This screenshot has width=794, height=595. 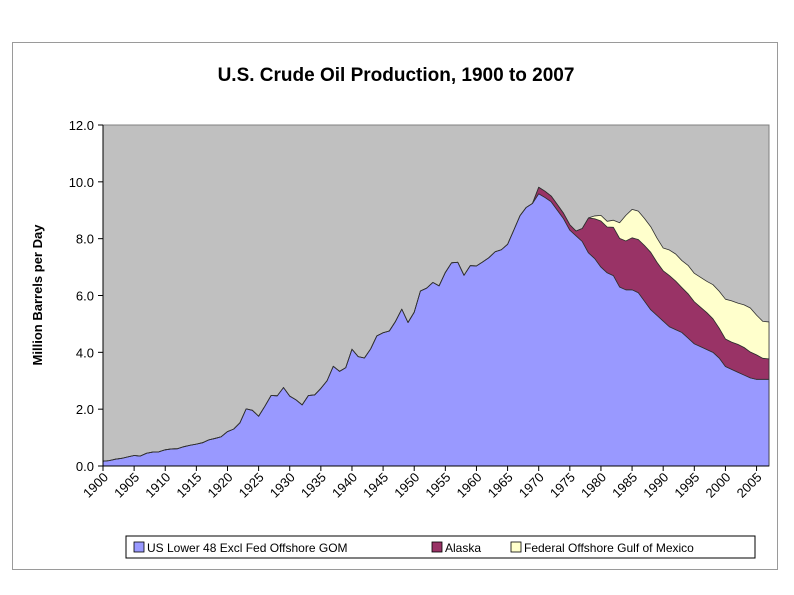 What do you see at coordinates (247, 548) in the screenshot?
I see `legend-label-0: US Lower 48 Excl Fed Offshore GOM` at bounding box center [247, 548].